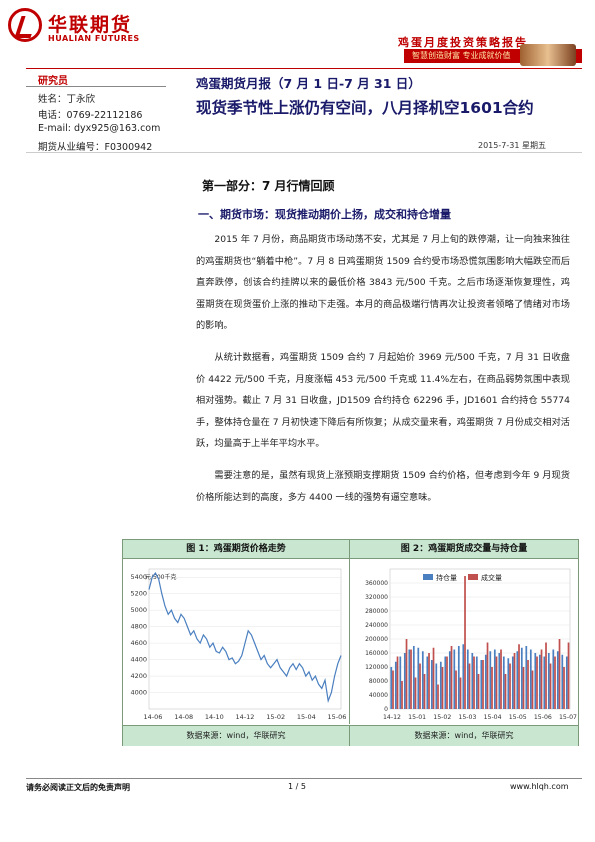 The height and width of the screenshot is (842, 595). What do you see at coordinates (512, 145) in the screenshot?
I see `report-date: 2015-7-31 星期五` at bounding box center [512, 145].